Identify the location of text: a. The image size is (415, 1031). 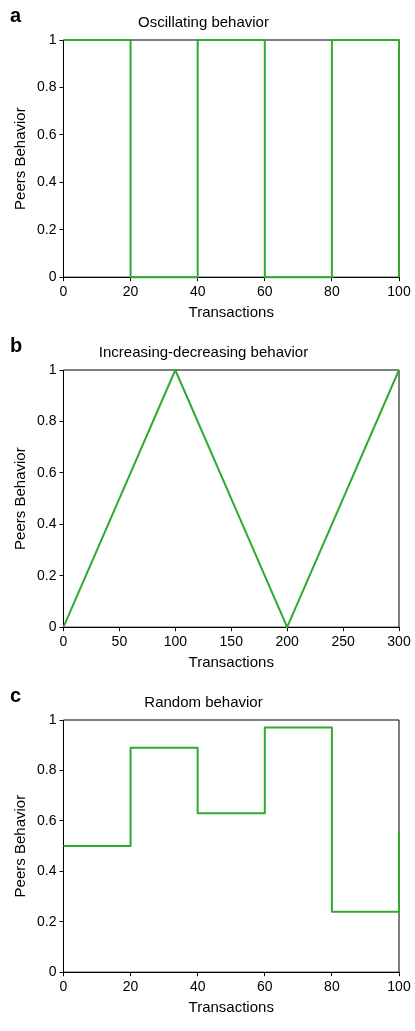
(16, 14).